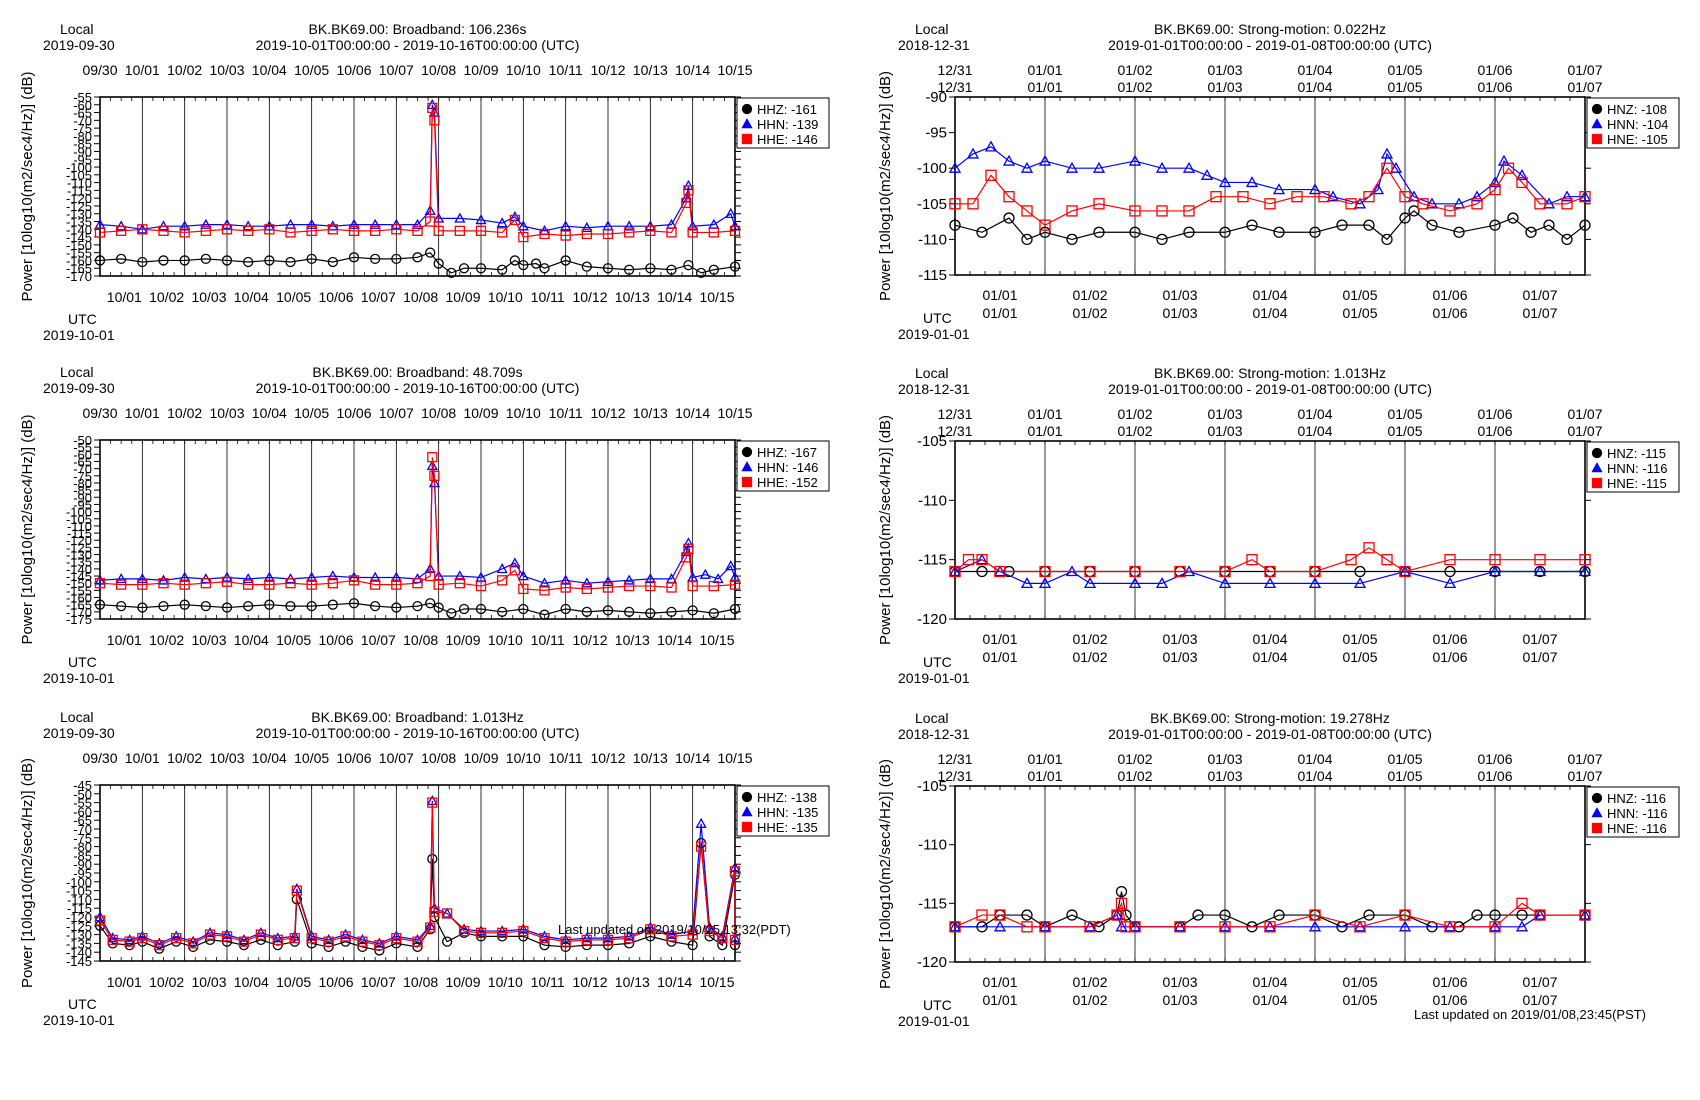 This screenshot has height=1100, width=1700. What do you see at coordinates (79, 206) in the screenshot?
I see `y-tick-label: -125` at bounding box center [79, 206].